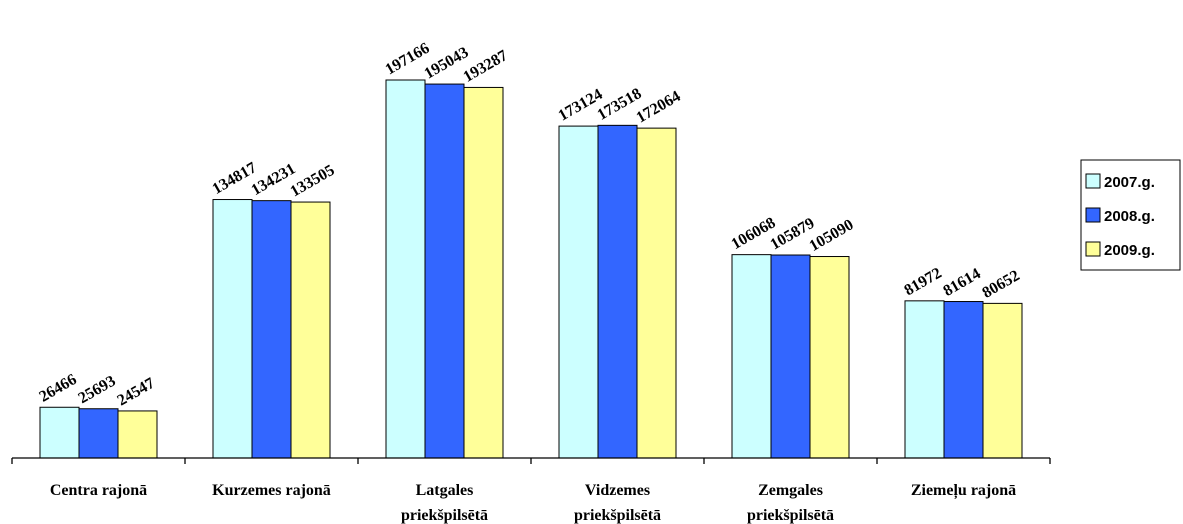 This screenshot has height=524, width=1183. What do you see at coordinates (531, 461) in the screenshot?
I see `x-axis-ticks` at bounding box center [531, 461].